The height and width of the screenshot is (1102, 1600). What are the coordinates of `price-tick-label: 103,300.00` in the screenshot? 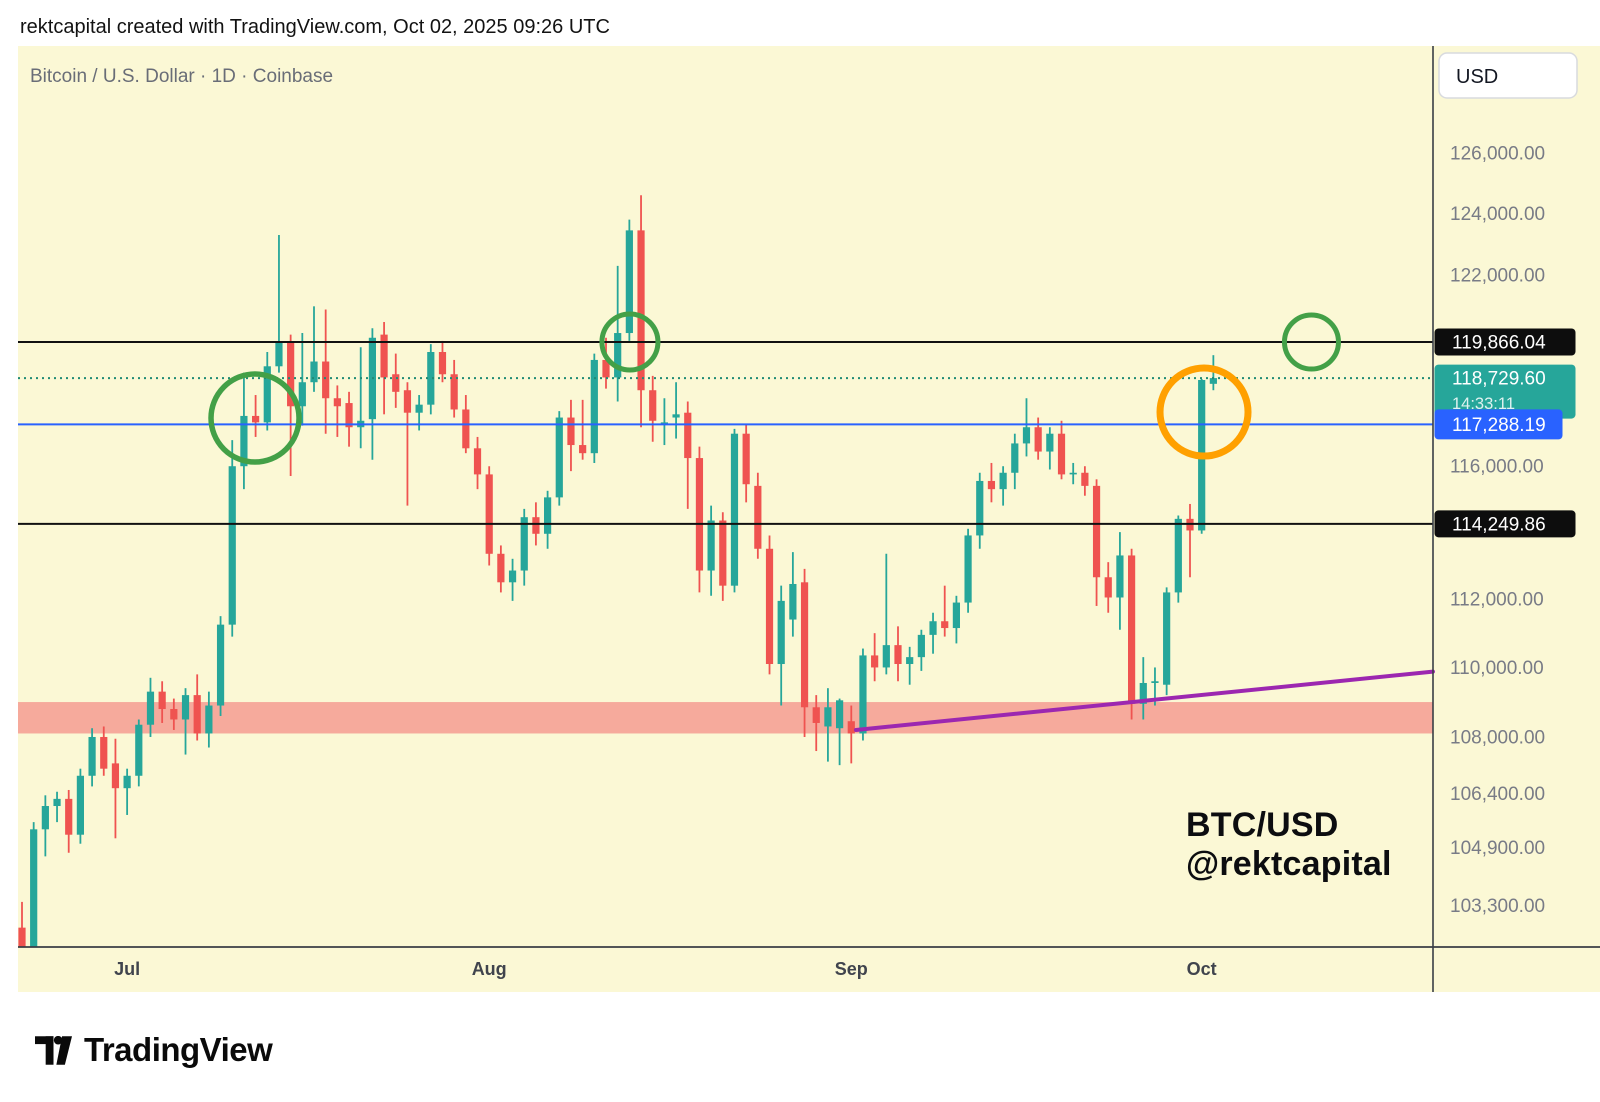 It's located at (1497, 906).